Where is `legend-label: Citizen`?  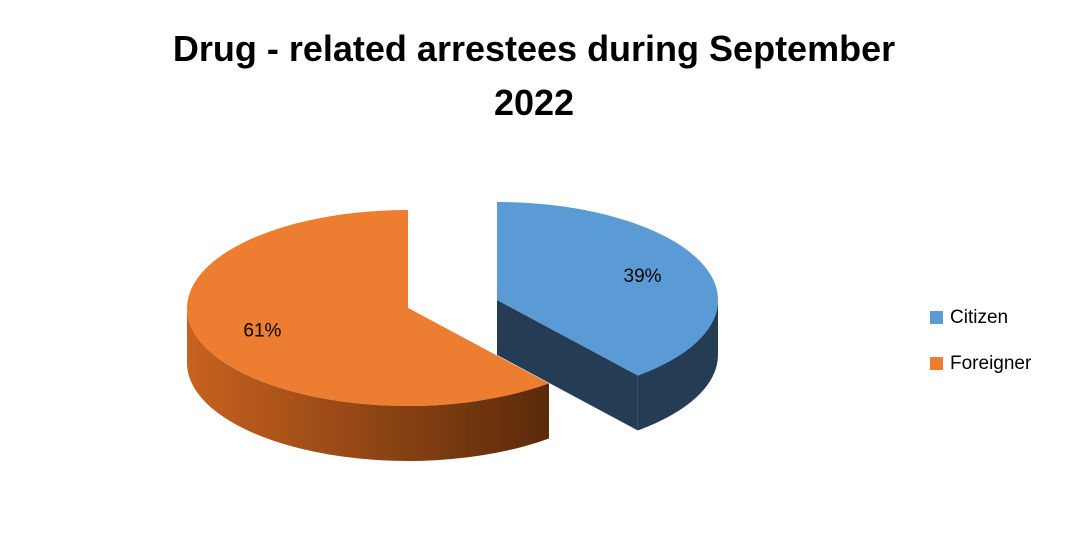
legend-label: Citizen is located at coordinates (979, 317).